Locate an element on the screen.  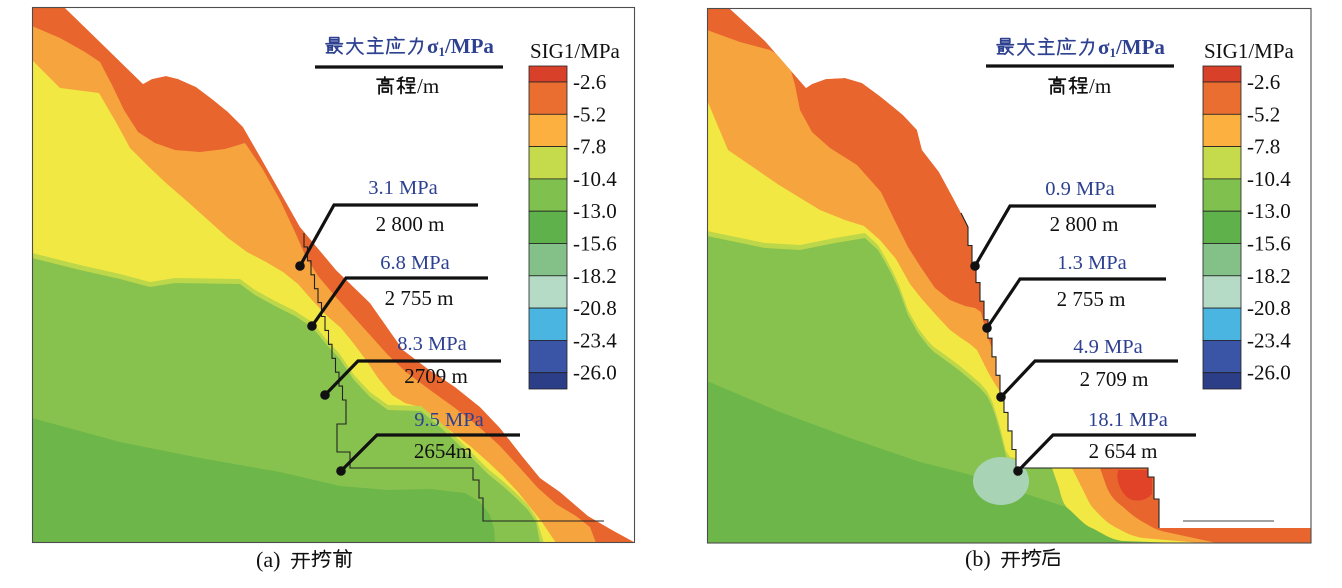
svg-text: 2 709 m is located at coordinates (1114, 379).